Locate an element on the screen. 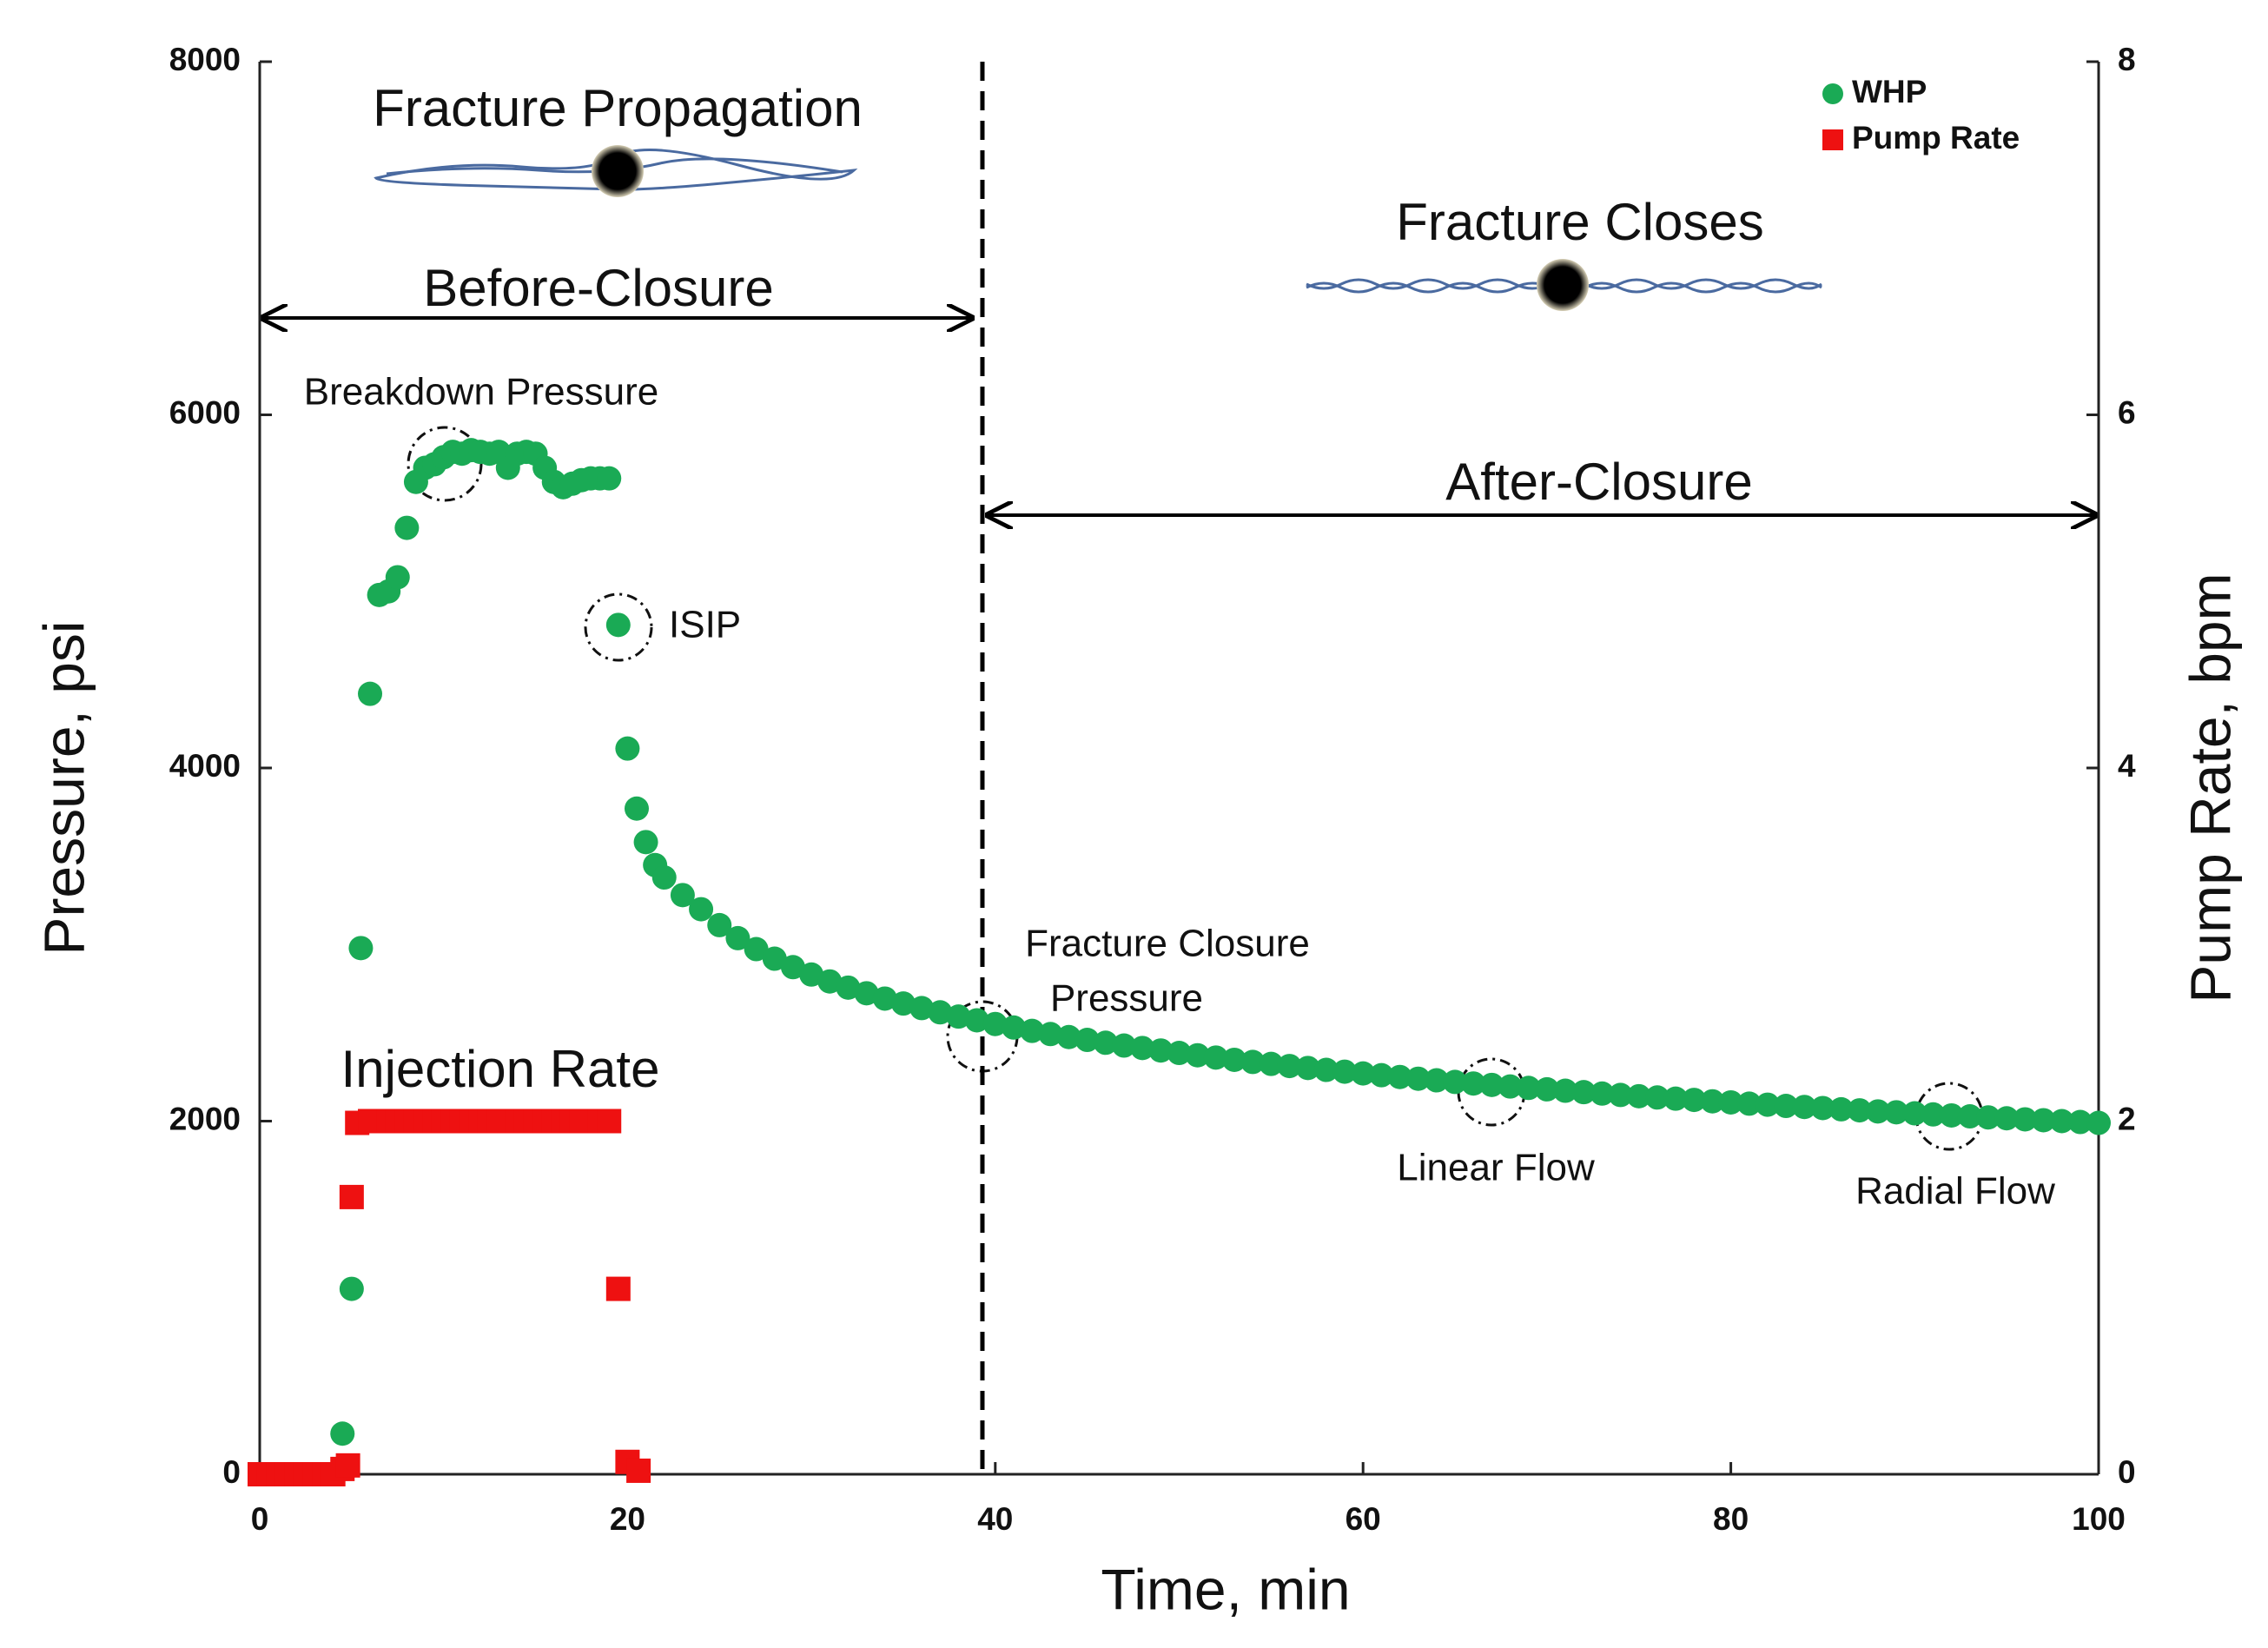 This screenshot has width=2268, height=1648. x-tick-label: 20 is located at coordinates (627, 1519).